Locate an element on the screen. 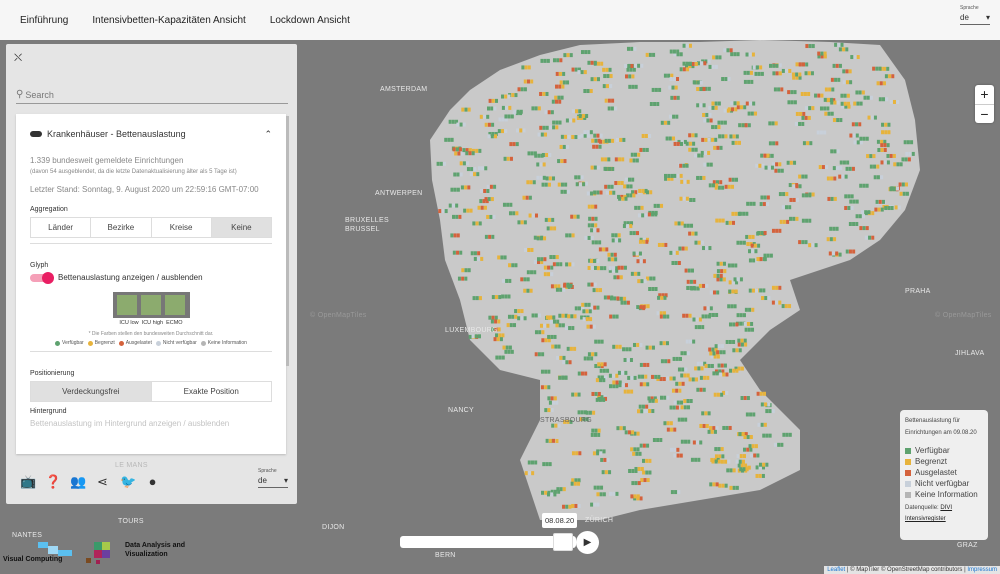 The height and width of the screenshot is (574, 1000). divi-link: DIVI is located at coordinates (946, 508).